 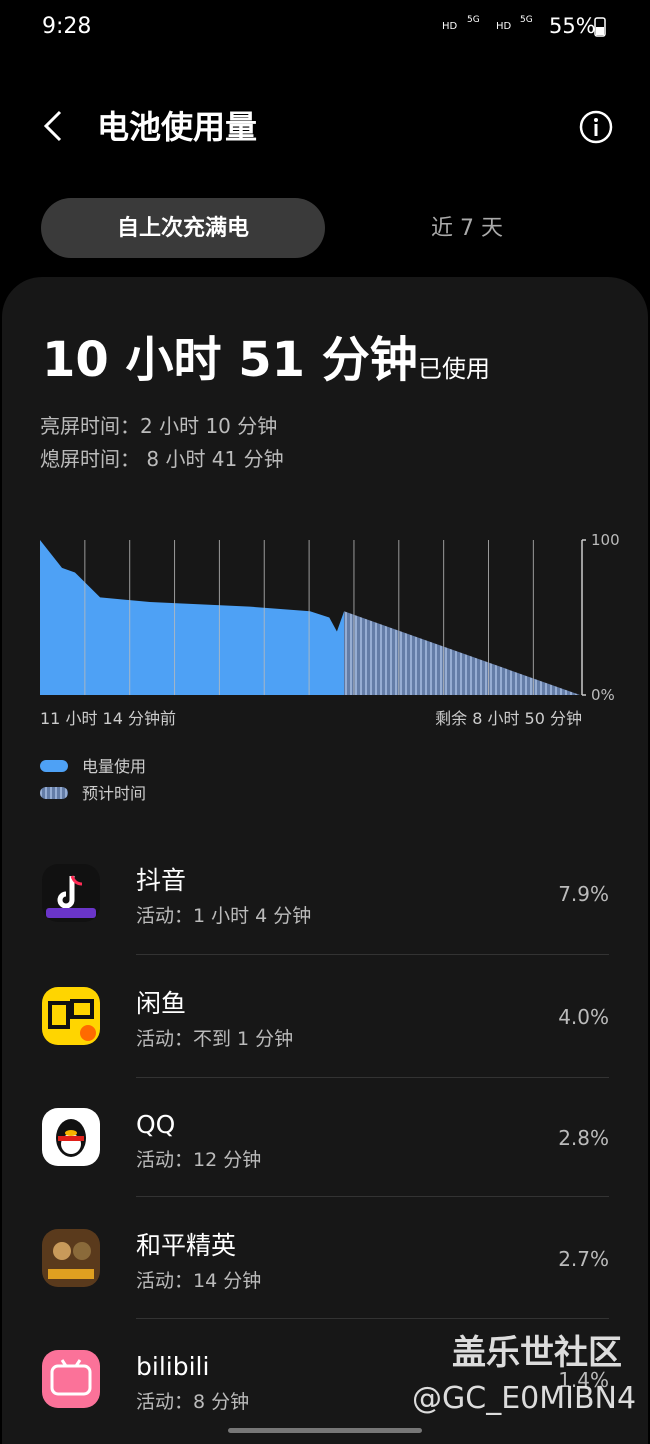 What do you see at coordinates (230, 360) in the screenshot?
I see `total-usage: 10 小时 51 分钟` at bounding box center [230, 360].